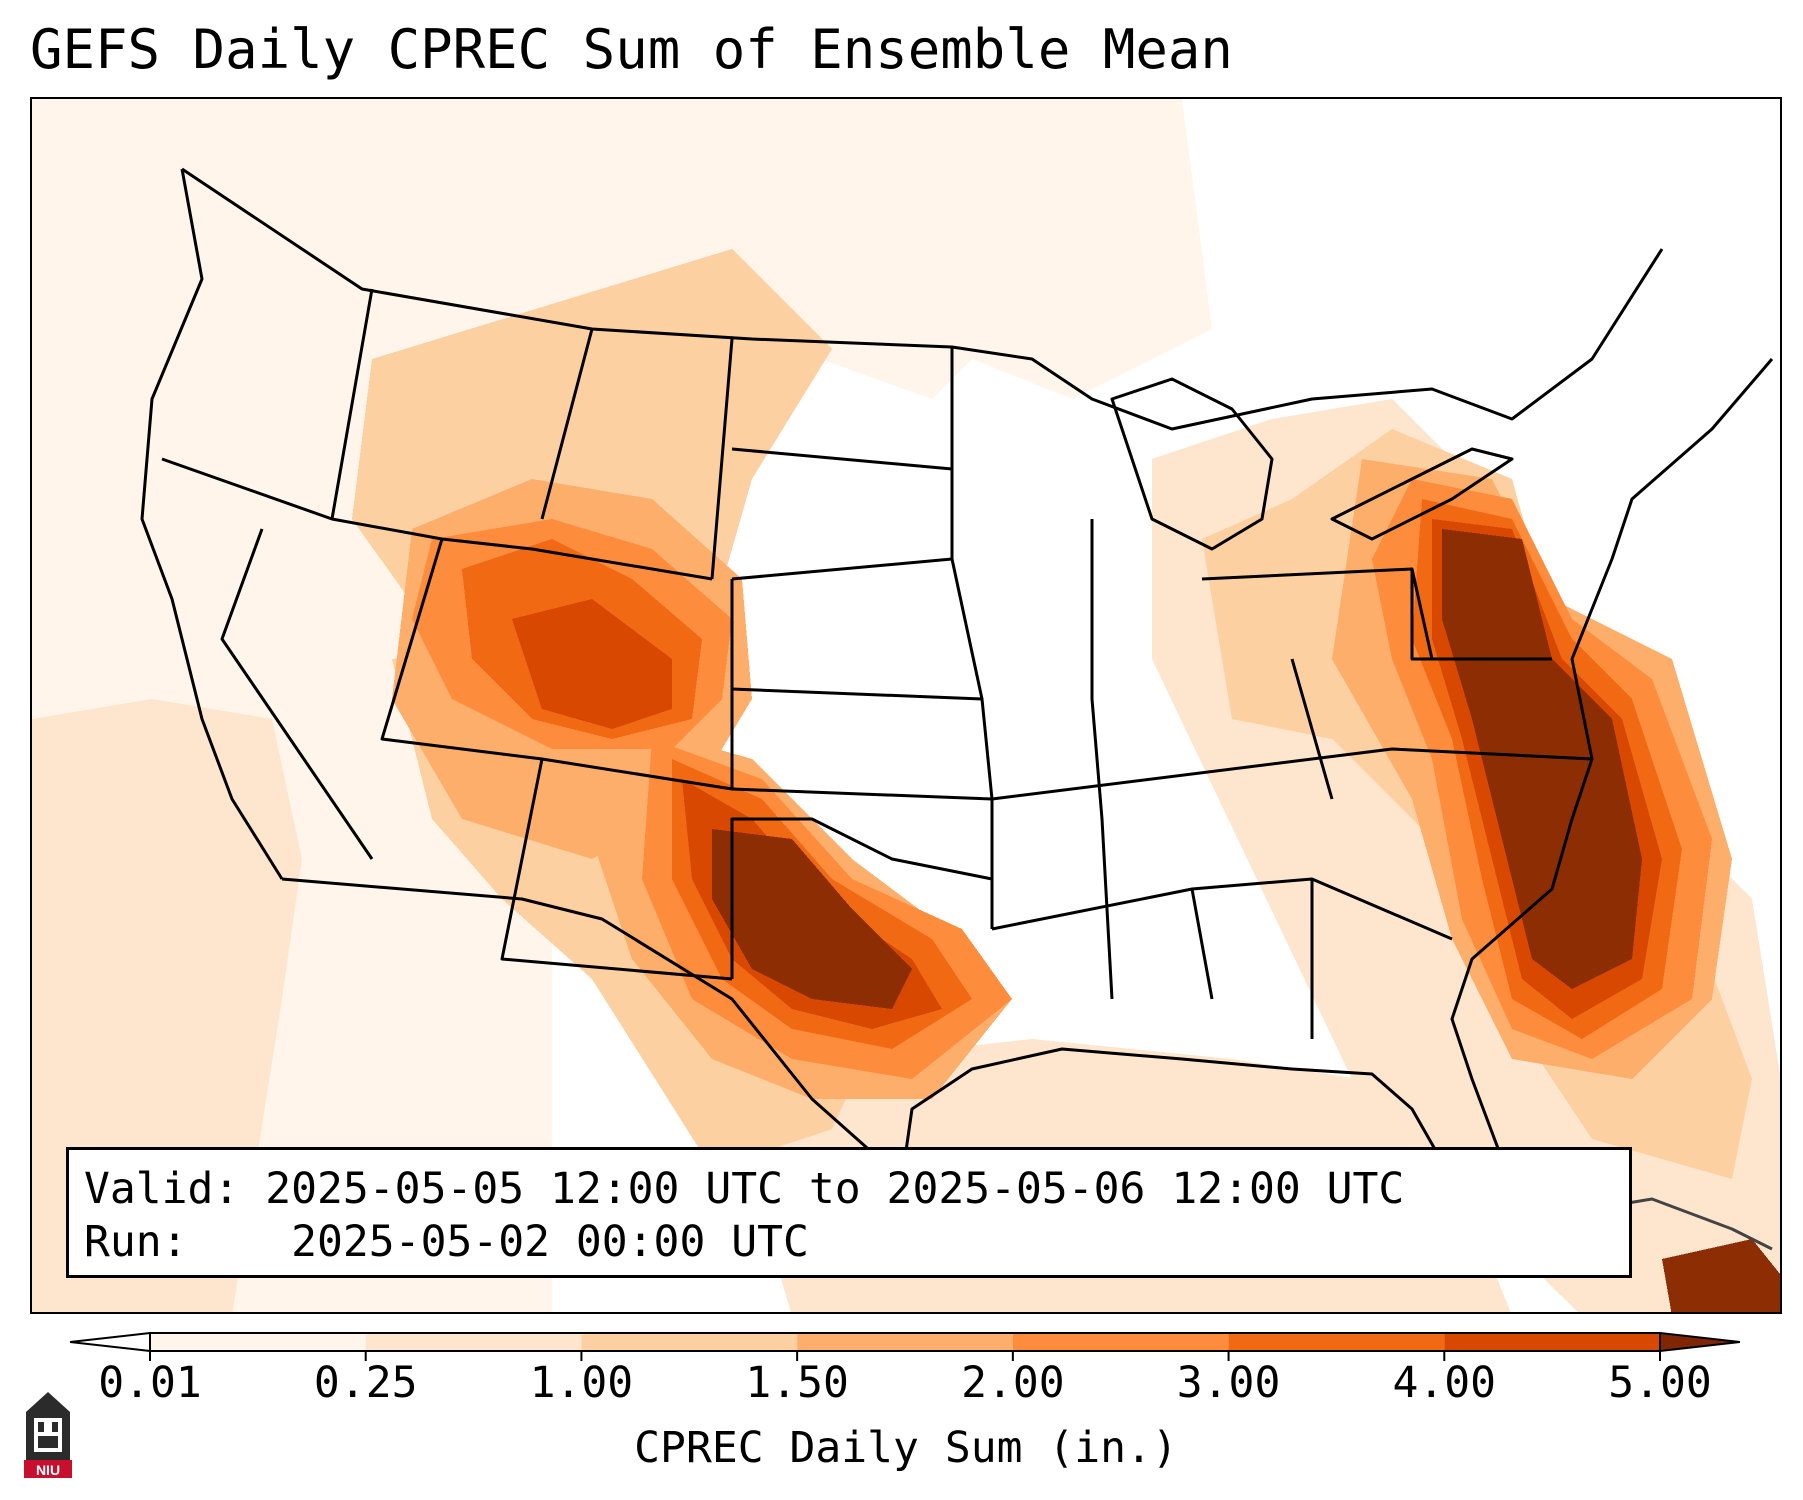 This screenshot has height=1500, width=1803. Describe the element at coordinates (1292, 779) in the screenshot. I see `state-lines-east` at that location.